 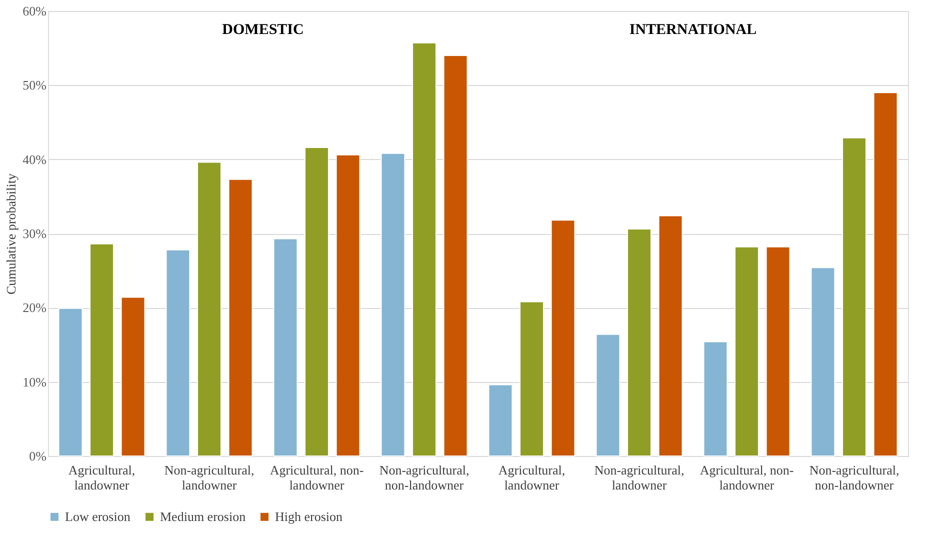 What do you see at coordinates (34, 159) in the screenshot?
I see `y-tick-label: 40%` at bounding box center [34, 159].